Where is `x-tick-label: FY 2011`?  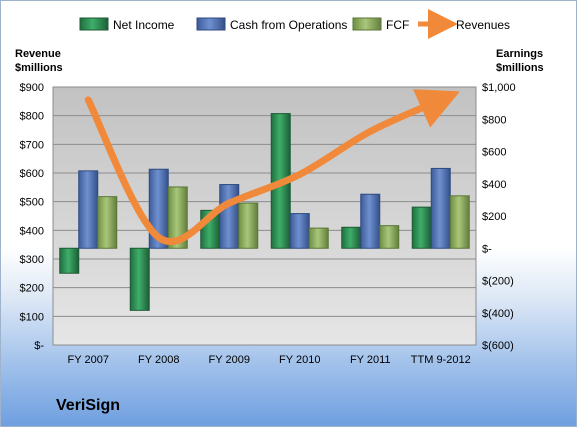 x-tick-label: FY 2011 is located at coordinates (370, 360).